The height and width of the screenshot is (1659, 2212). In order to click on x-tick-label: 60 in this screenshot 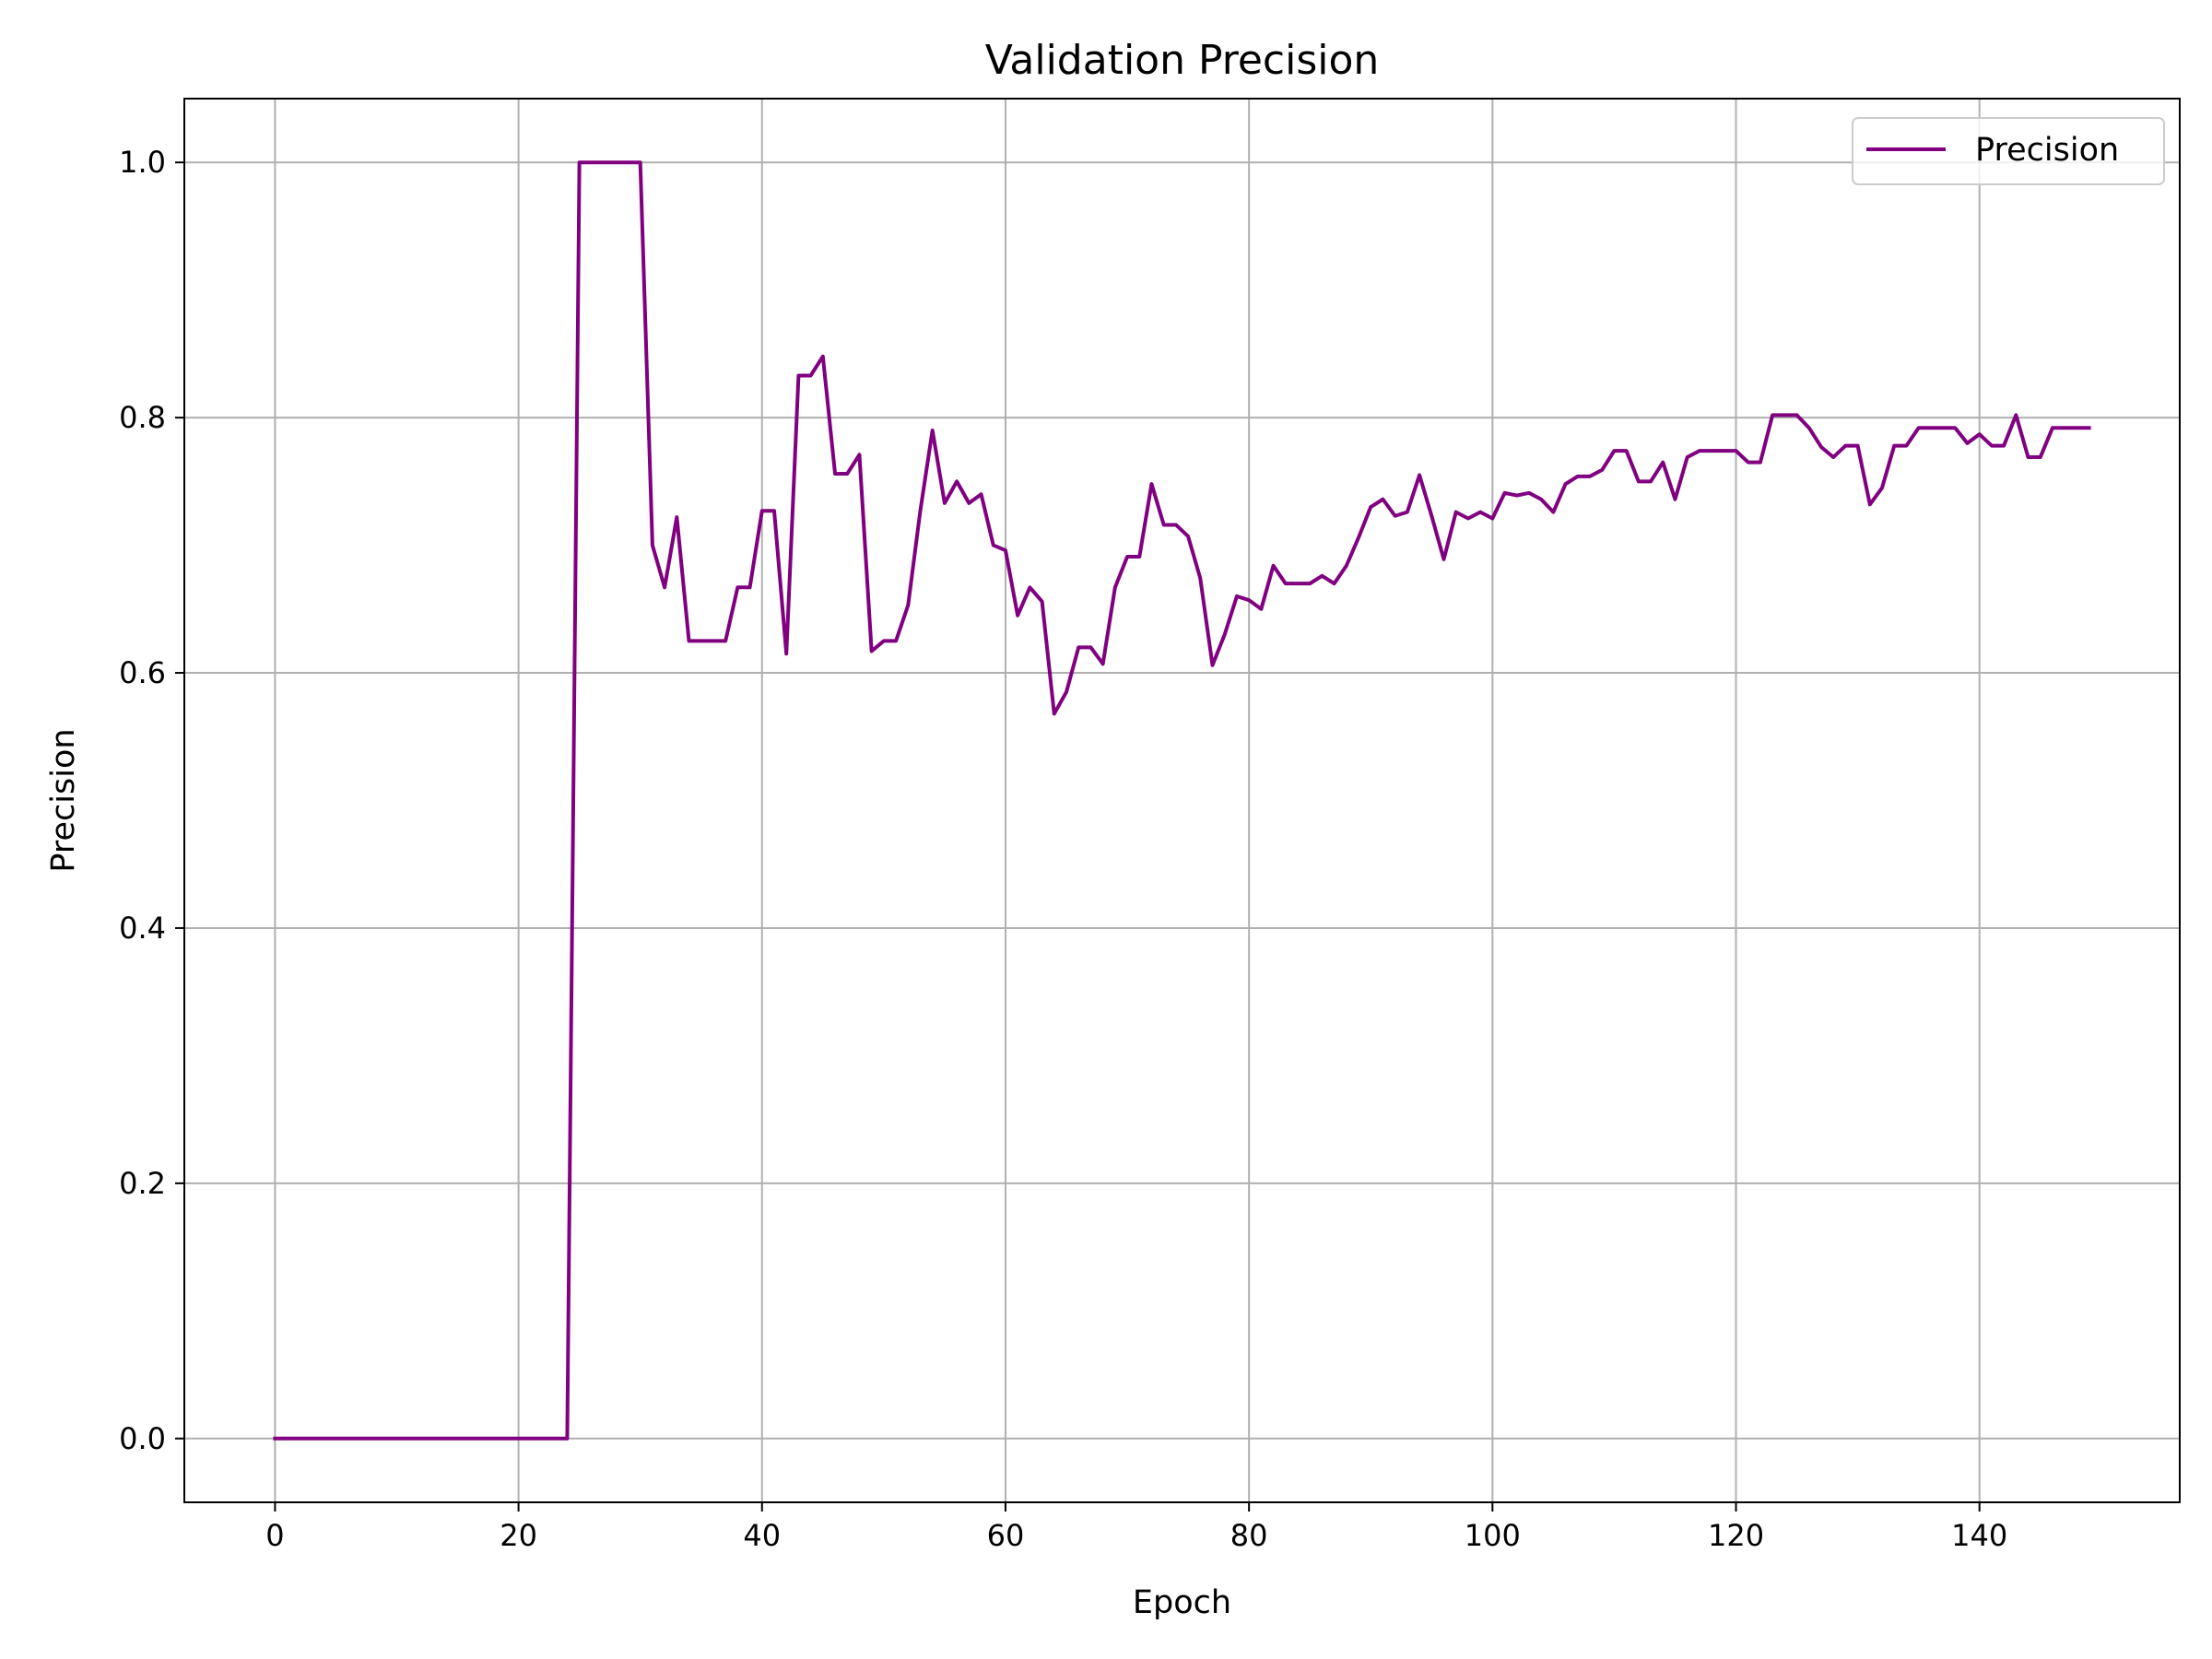, I will do `click(1006, 1535)`.